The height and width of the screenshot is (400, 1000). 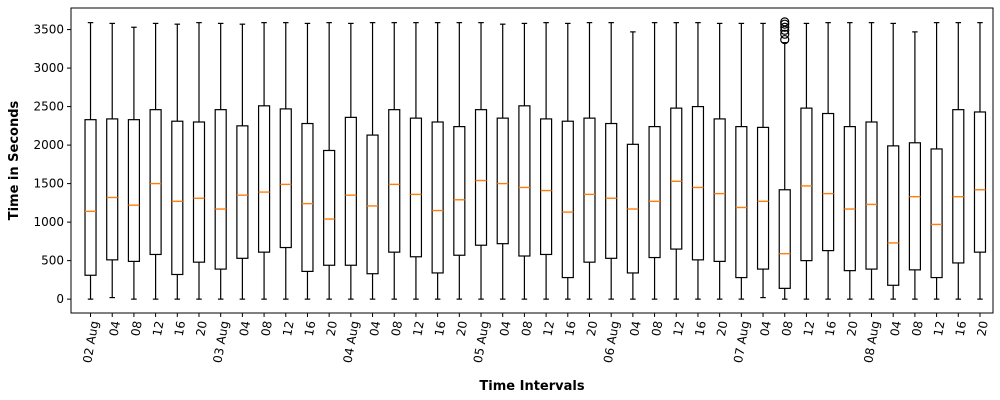 What do you see at coordinates (48, 107) in the screenshot?
I see `y-tick-label: 2500` at bounding box center [48, 107].